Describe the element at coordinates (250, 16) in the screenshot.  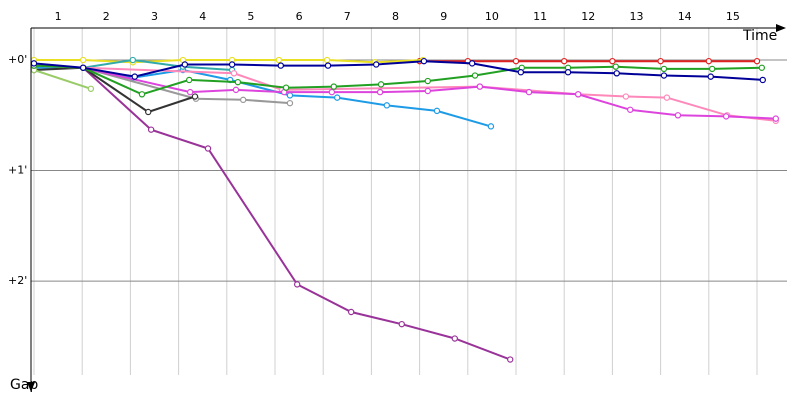
I see `x-tick-label: 5` at that location.